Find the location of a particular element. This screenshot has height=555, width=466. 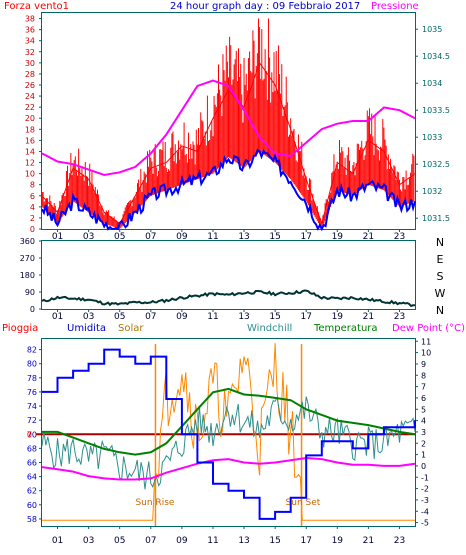

label-windchill: Windchill is located at coordinates (269, 328).